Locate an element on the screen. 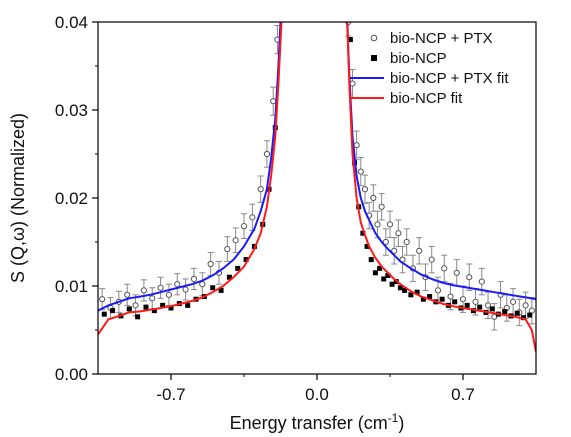  legend-label: bio-NCP is located at coordinates (418, 58).